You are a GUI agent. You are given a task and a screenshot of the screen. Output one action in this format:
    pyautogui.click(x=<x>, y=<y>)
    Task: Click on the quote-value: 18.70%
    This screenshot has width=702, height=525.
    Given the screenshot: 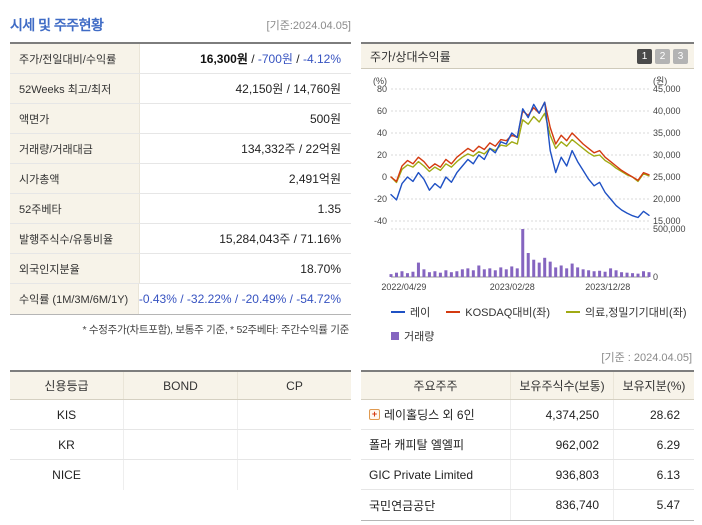 What is the action you would take?
    pyautogui.click(x=320, y=268)
    